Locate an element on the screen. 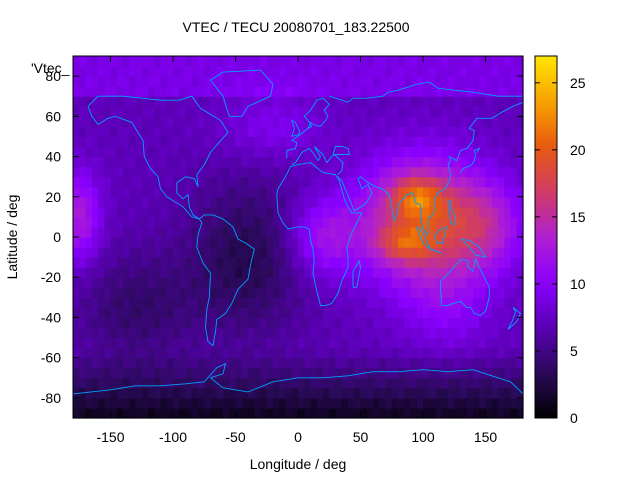  y-tick-label: 0 is located at coordinates (57, 237).